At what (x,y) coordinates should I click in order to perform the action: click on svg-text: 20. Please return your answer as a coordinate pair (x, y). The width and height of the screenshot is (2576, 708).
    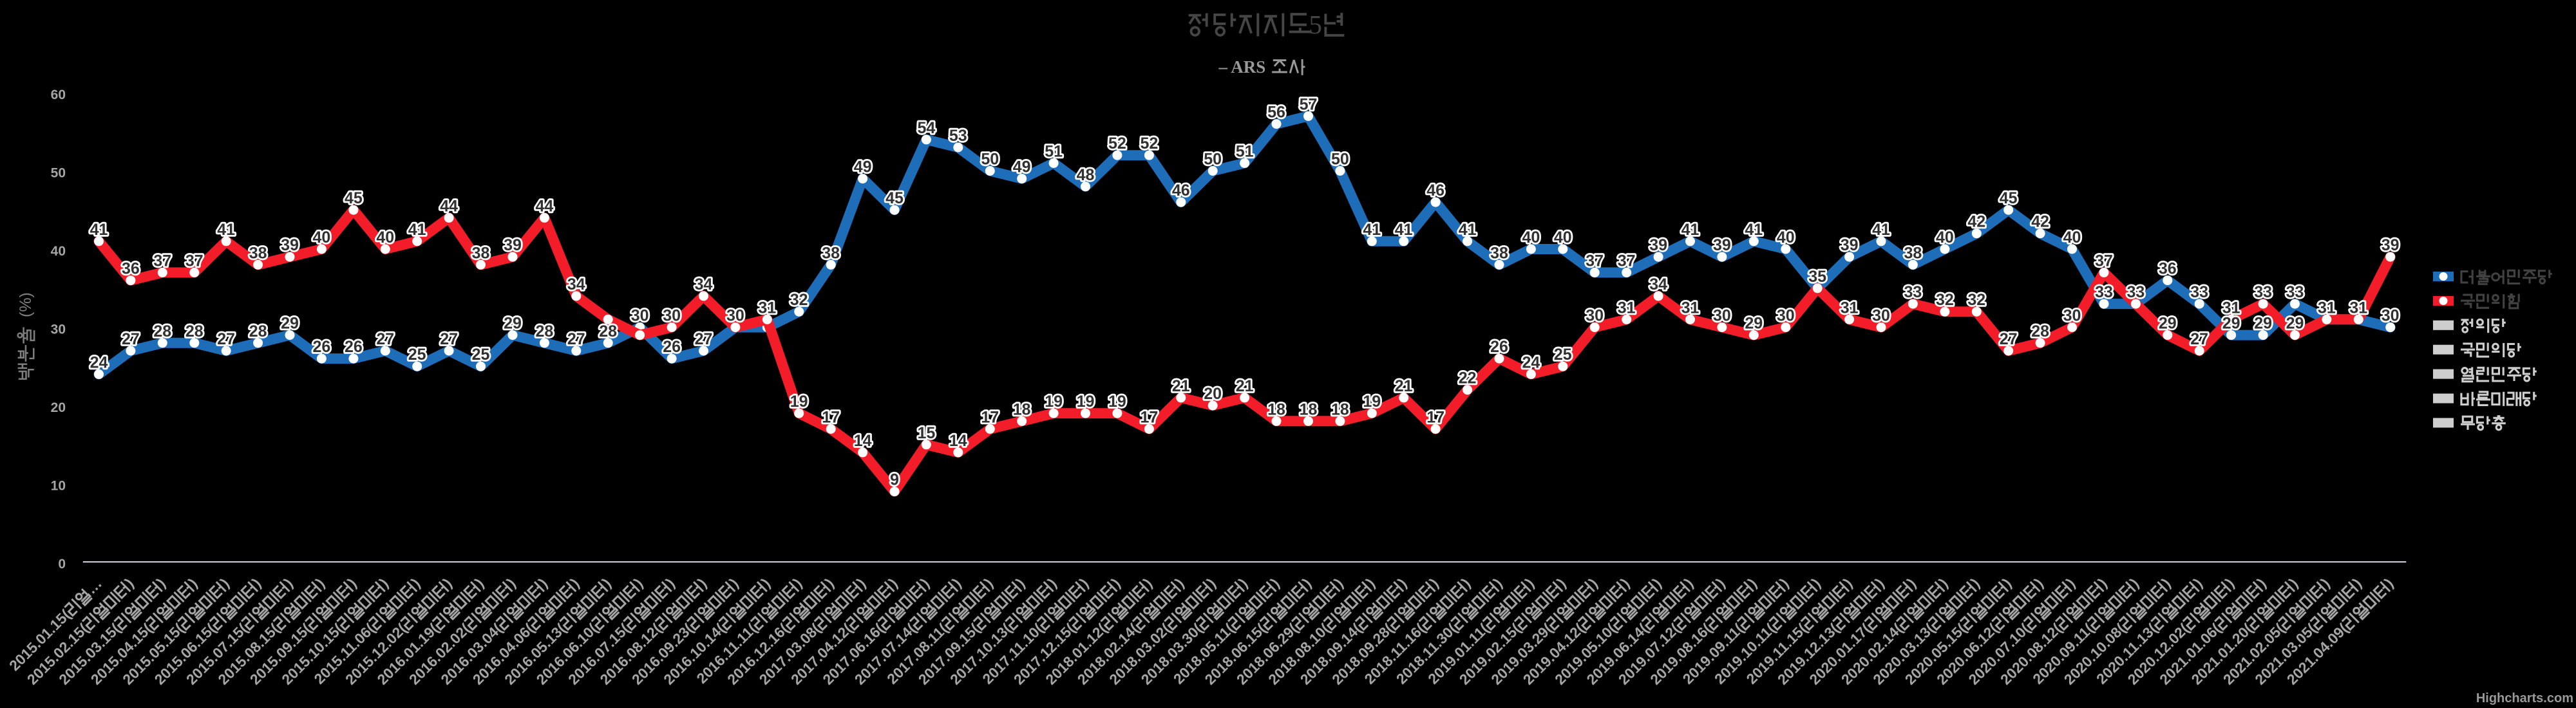
    Looking at the image, I should click on (58, 408).